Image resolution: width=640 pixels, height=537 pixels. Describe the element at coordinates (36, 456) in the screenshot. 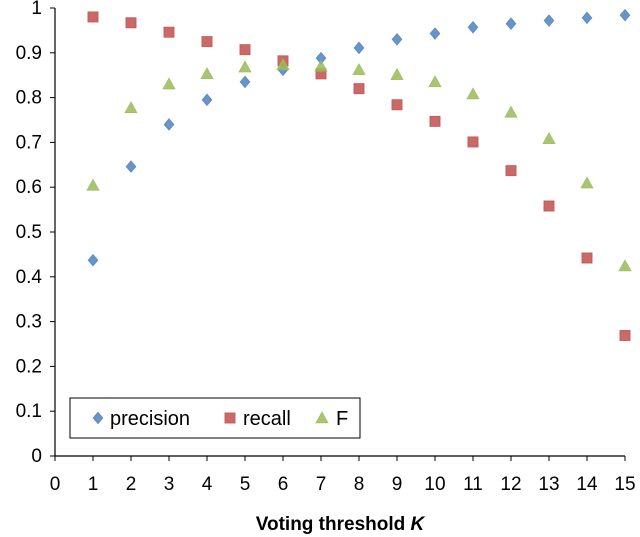

I see `y-tick-label: 0` at that location.